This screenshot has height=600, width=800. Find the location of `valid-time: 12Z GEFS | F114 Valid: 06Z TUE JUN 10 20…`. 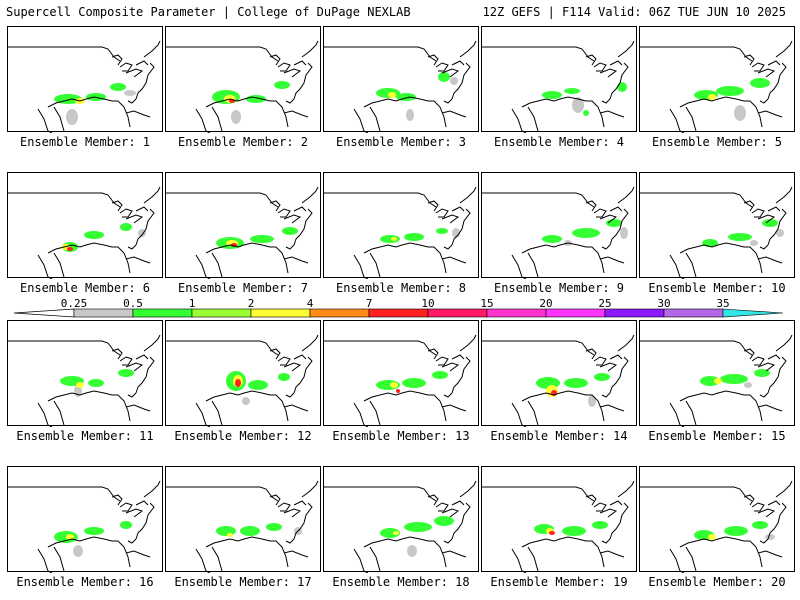

valid-time: 12Z GEFS | F114 Valid: 06Z TUE JUN 10 20… is located at coordinates (634, 12).